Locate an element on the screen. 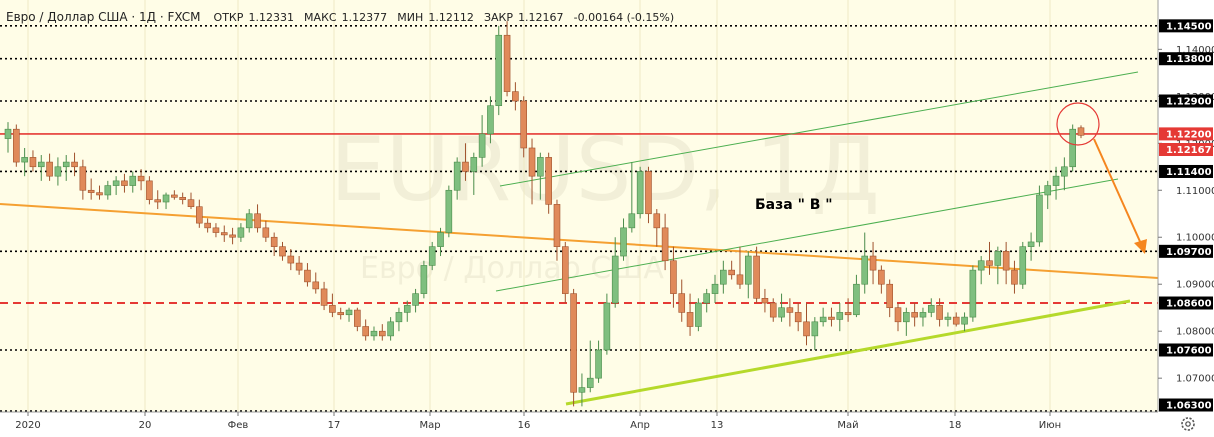  time-tick-3: 17 is located at coordinates (334, 425).